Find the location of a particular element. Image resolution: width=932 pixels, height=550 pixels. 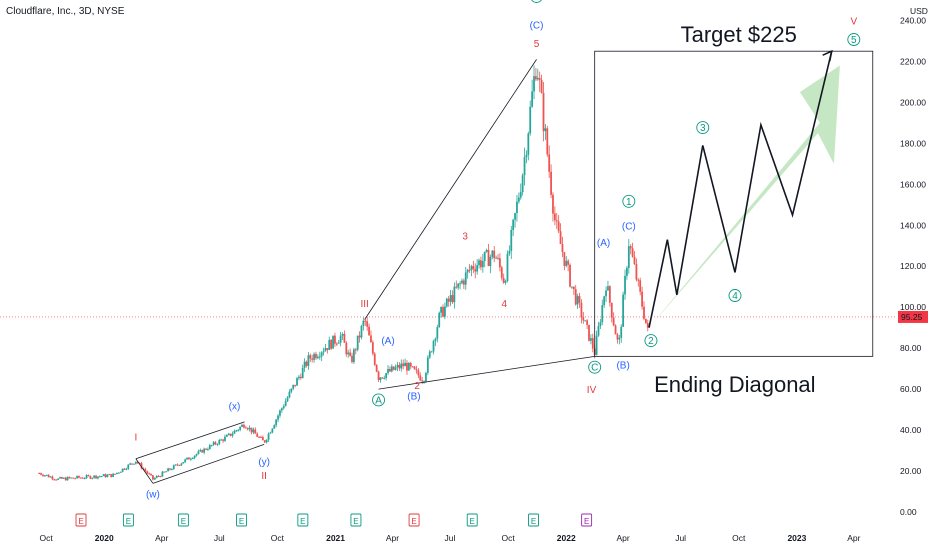

wave-4-label: 4 is located at coordinates (505, 304).